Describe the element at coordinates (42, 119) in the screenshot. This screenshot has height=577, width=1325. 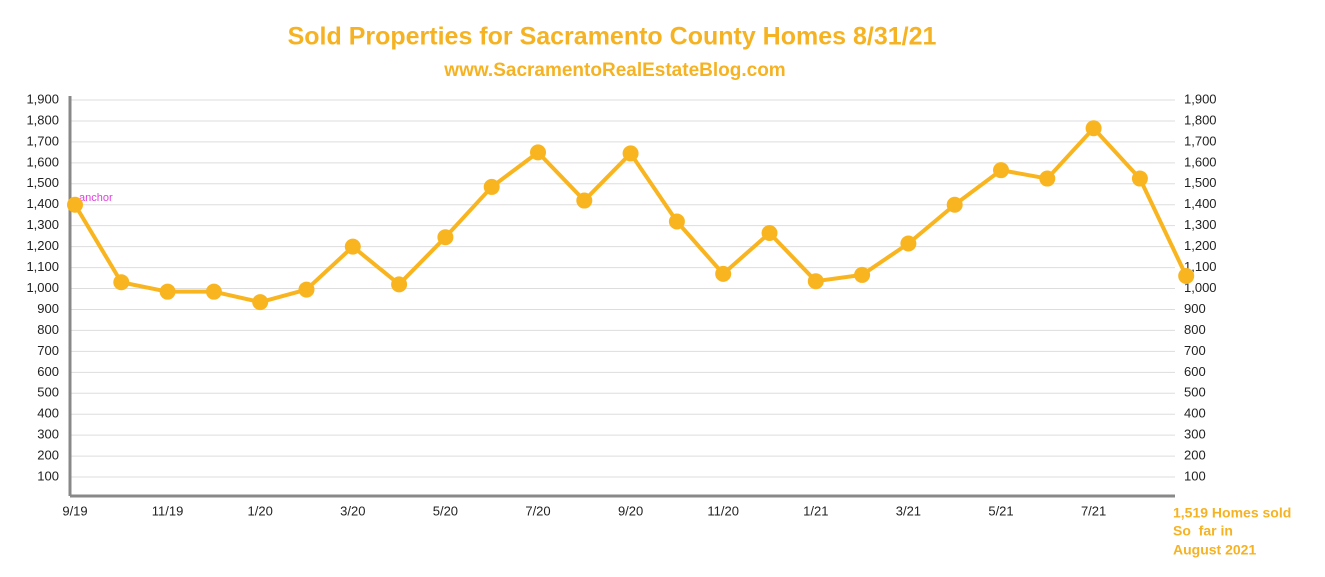
I see `y-tick-label: 1,800` at that location.